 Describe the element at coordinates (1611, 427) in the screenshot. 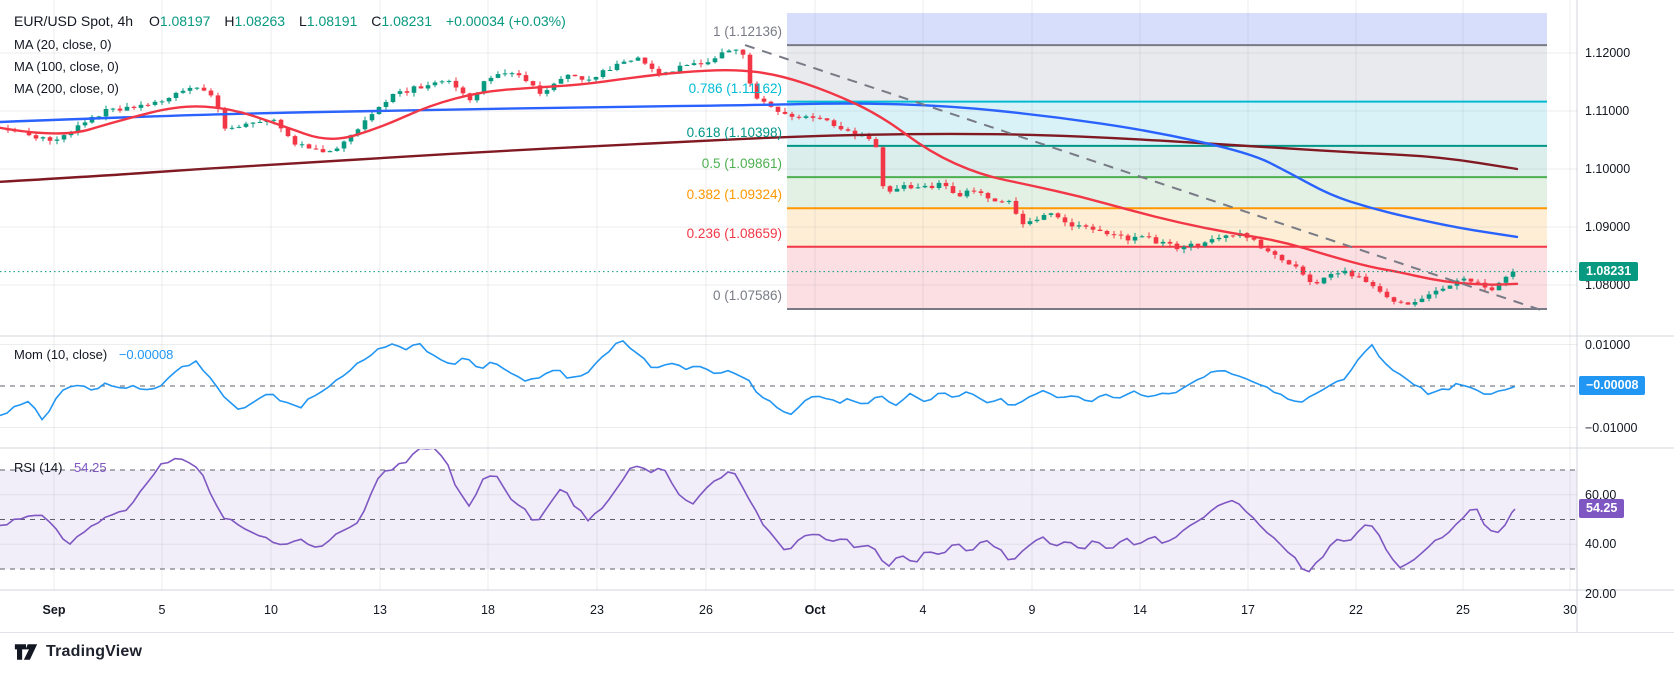

I see `momentum-axis-label: −0.01000` at that location.